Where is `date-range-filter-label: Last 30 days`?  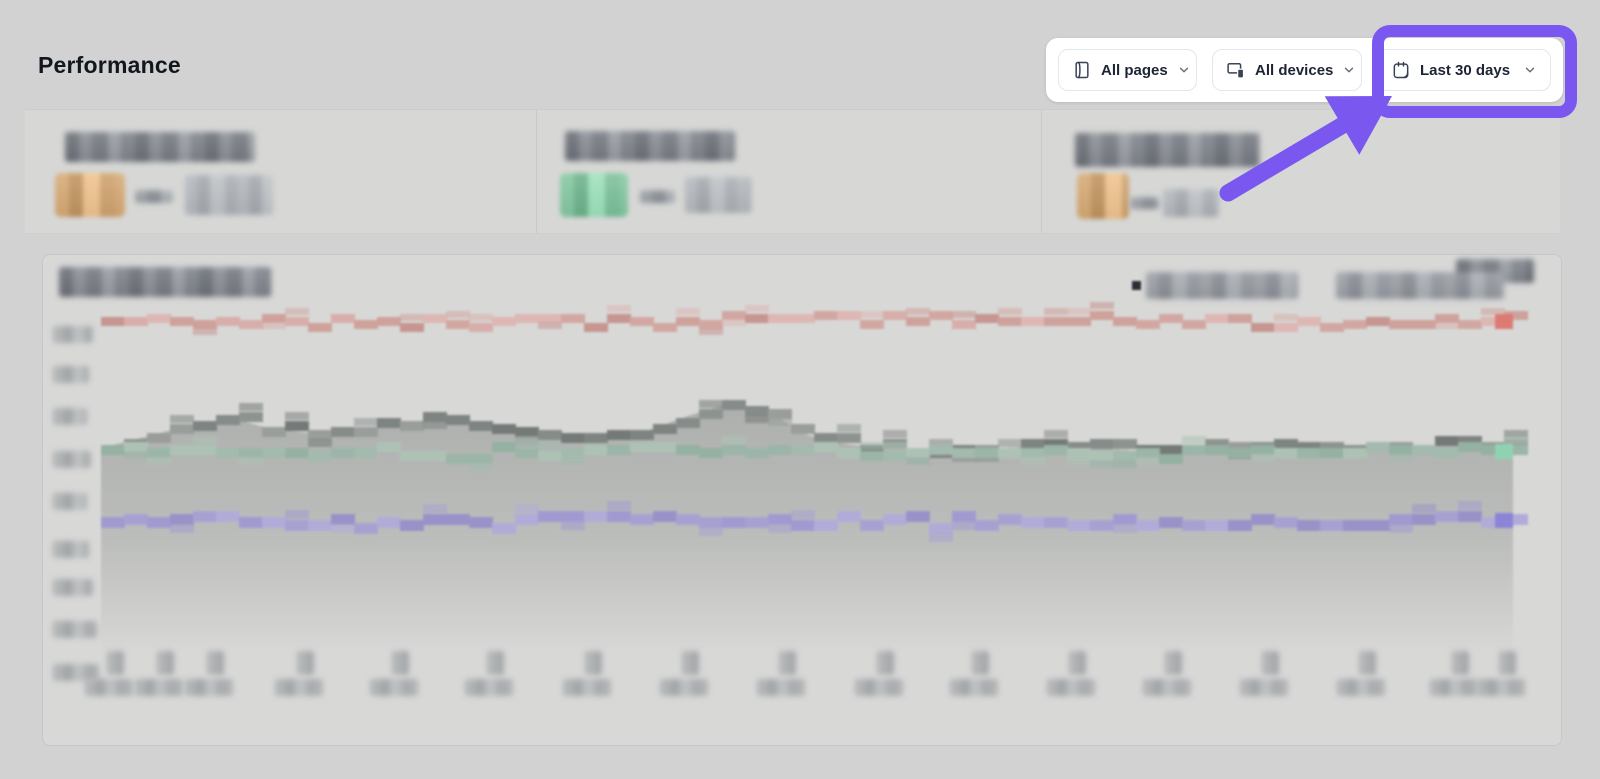 date-range-filter-label: Last 30 days is located at coordinates (1465, 70).